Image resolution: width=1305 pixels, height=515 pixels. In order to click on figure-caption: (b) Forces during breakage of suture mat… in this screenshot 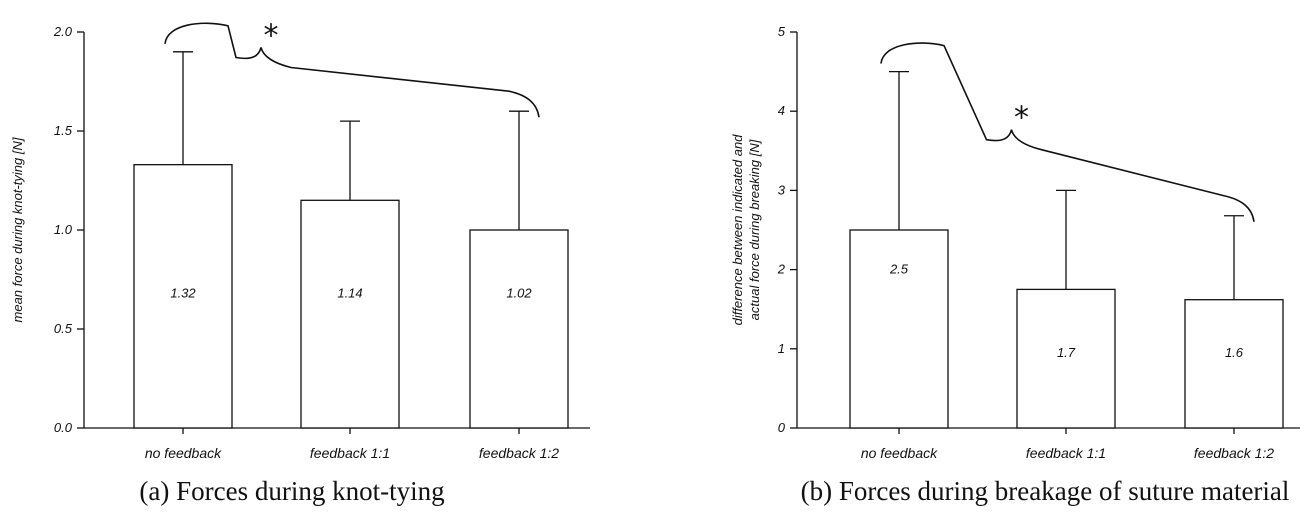, I will do `click(1045, 491)`.